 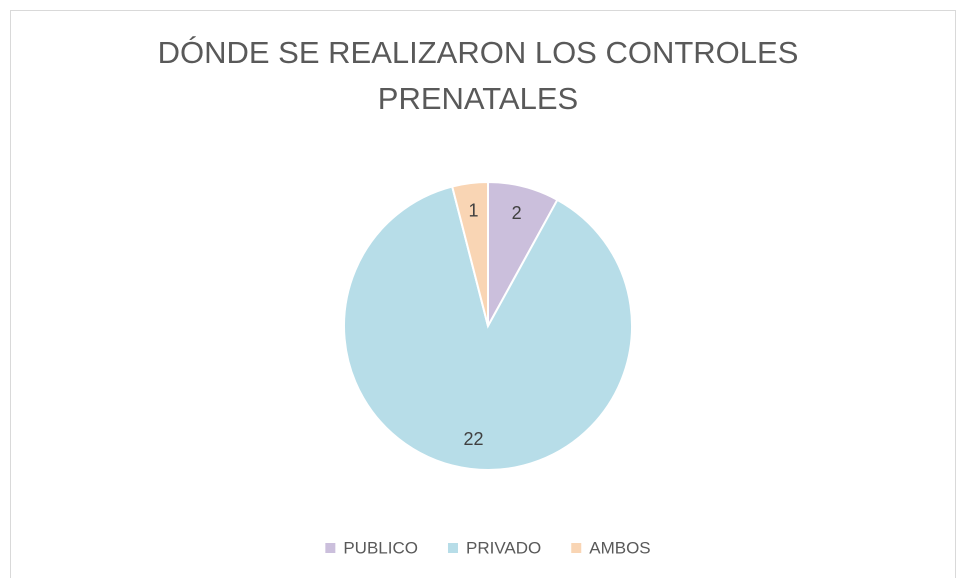 I want to click on data-label: 22, so click(x=474, y=439).